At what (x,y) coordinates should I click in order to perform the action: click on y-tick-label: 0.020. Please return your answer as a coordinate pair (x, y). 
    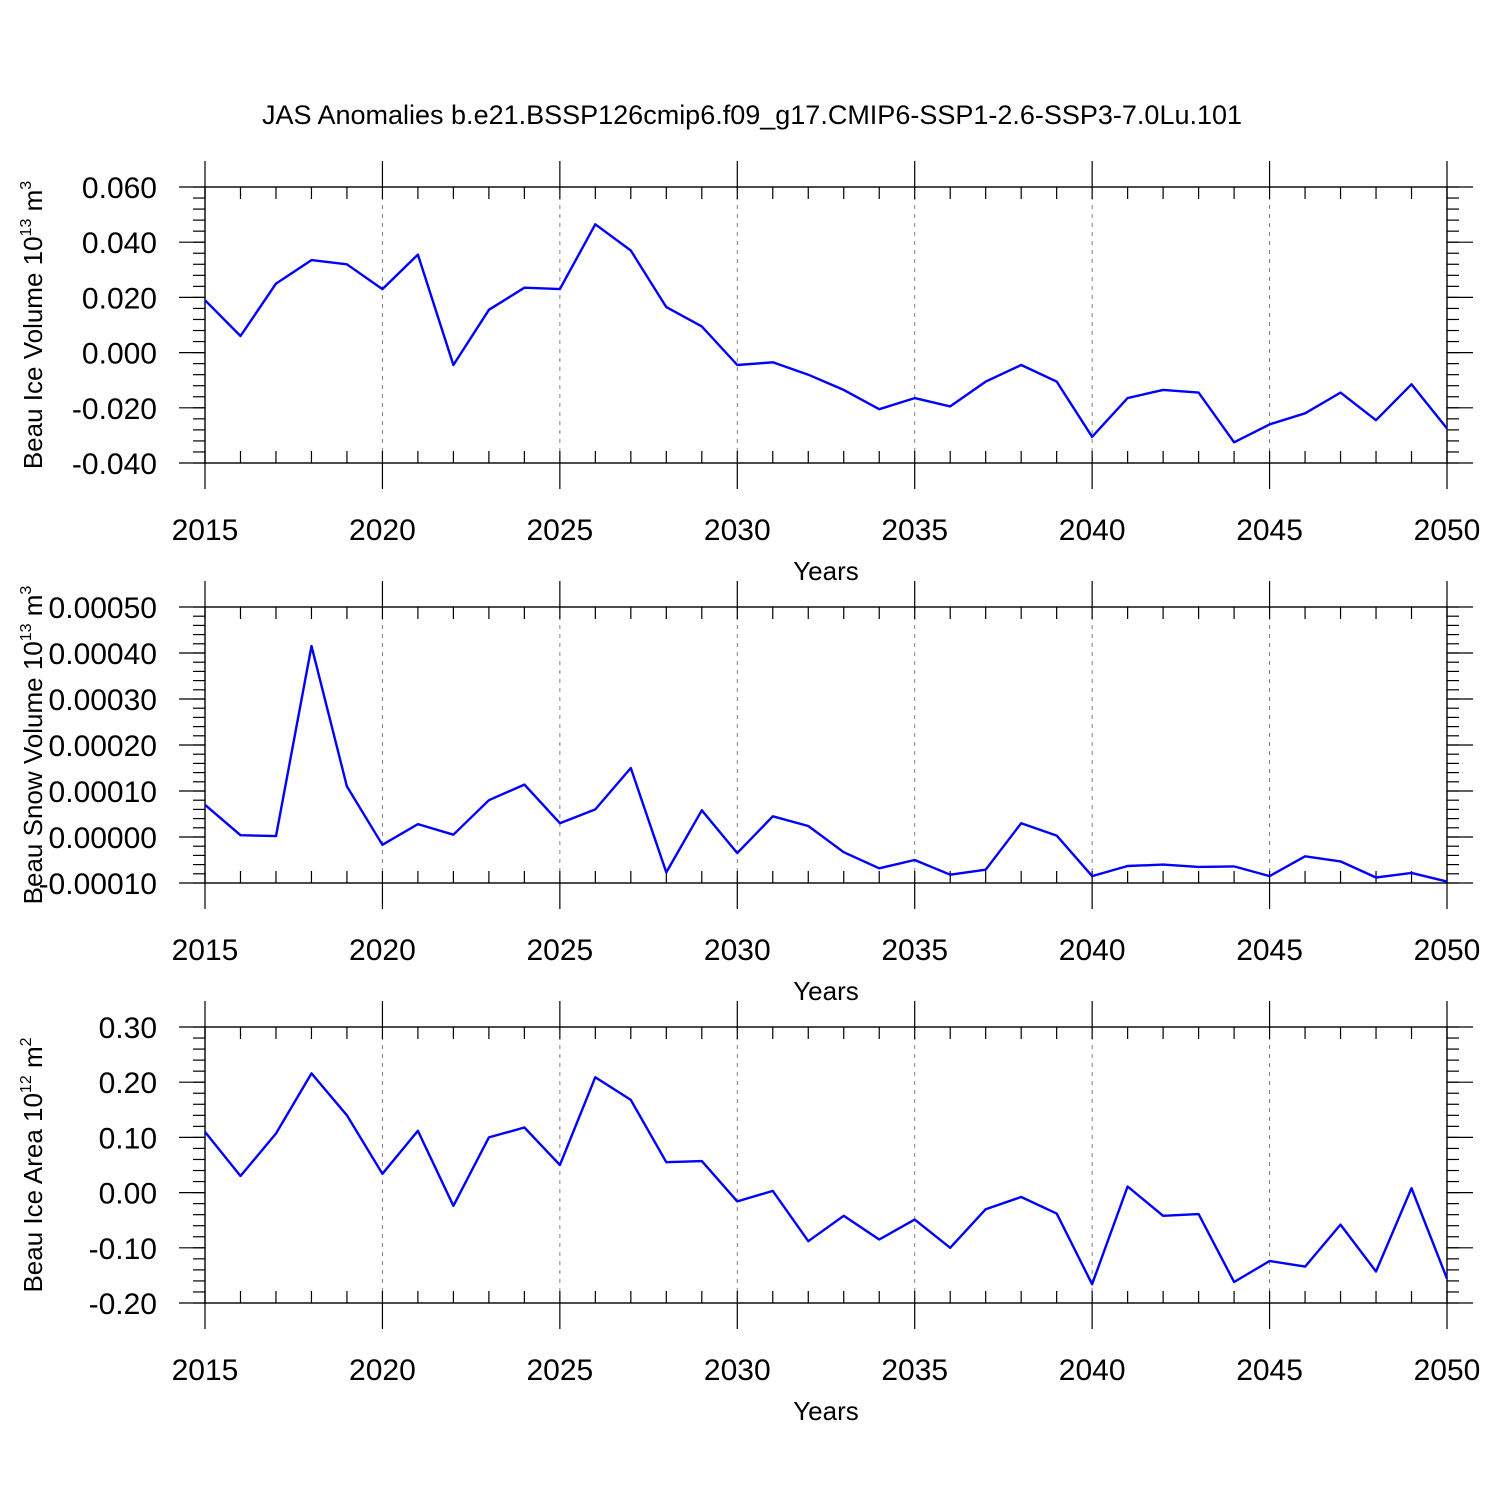
    Looking at the image, I should click on (119, 298).